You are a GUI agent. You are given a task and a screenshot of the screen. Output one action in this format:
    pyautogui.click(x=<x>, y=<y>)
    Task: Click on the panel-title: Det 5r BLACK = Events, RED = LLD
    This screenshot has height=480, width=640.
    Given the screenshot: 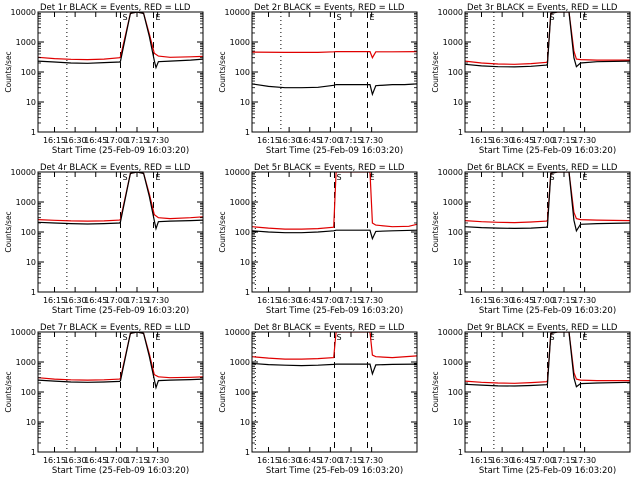 What is the action you would take?
    pyautogui.click(x=329, y=168)
    